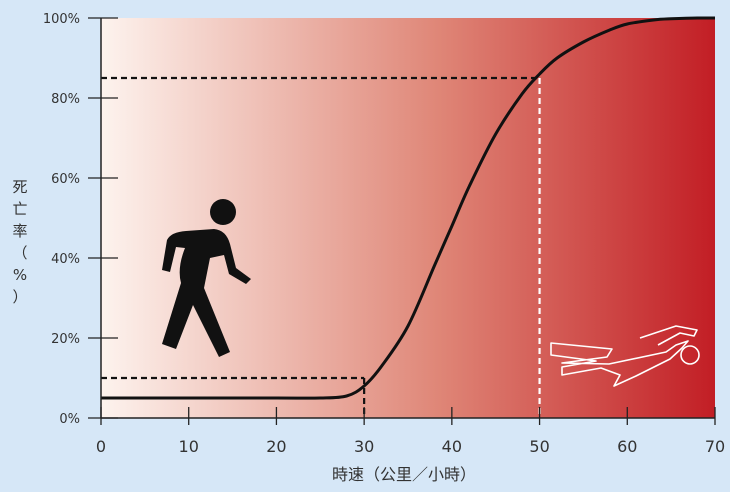 The height and width of the screenshot is (492, 730). Describe the element at coordinates (206, 278) in the screenshot. I see `walking-person-icon` at that location.